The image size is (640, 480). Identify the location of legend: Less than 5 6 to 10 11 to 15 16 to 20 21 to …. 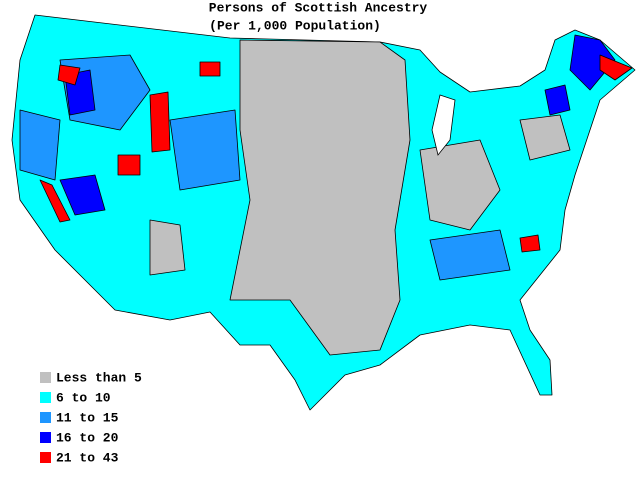
(91, 417).